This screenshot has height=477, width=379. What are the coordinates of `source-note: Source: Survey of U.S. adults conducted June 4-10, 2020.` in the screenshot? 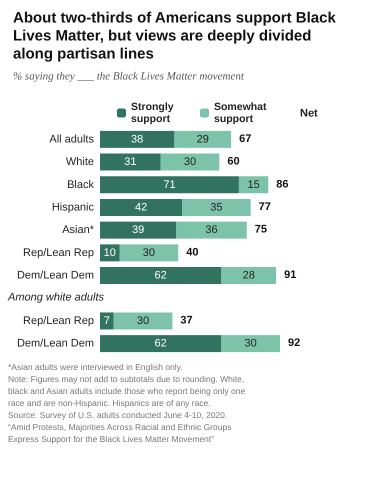 It's located at (118, 415).